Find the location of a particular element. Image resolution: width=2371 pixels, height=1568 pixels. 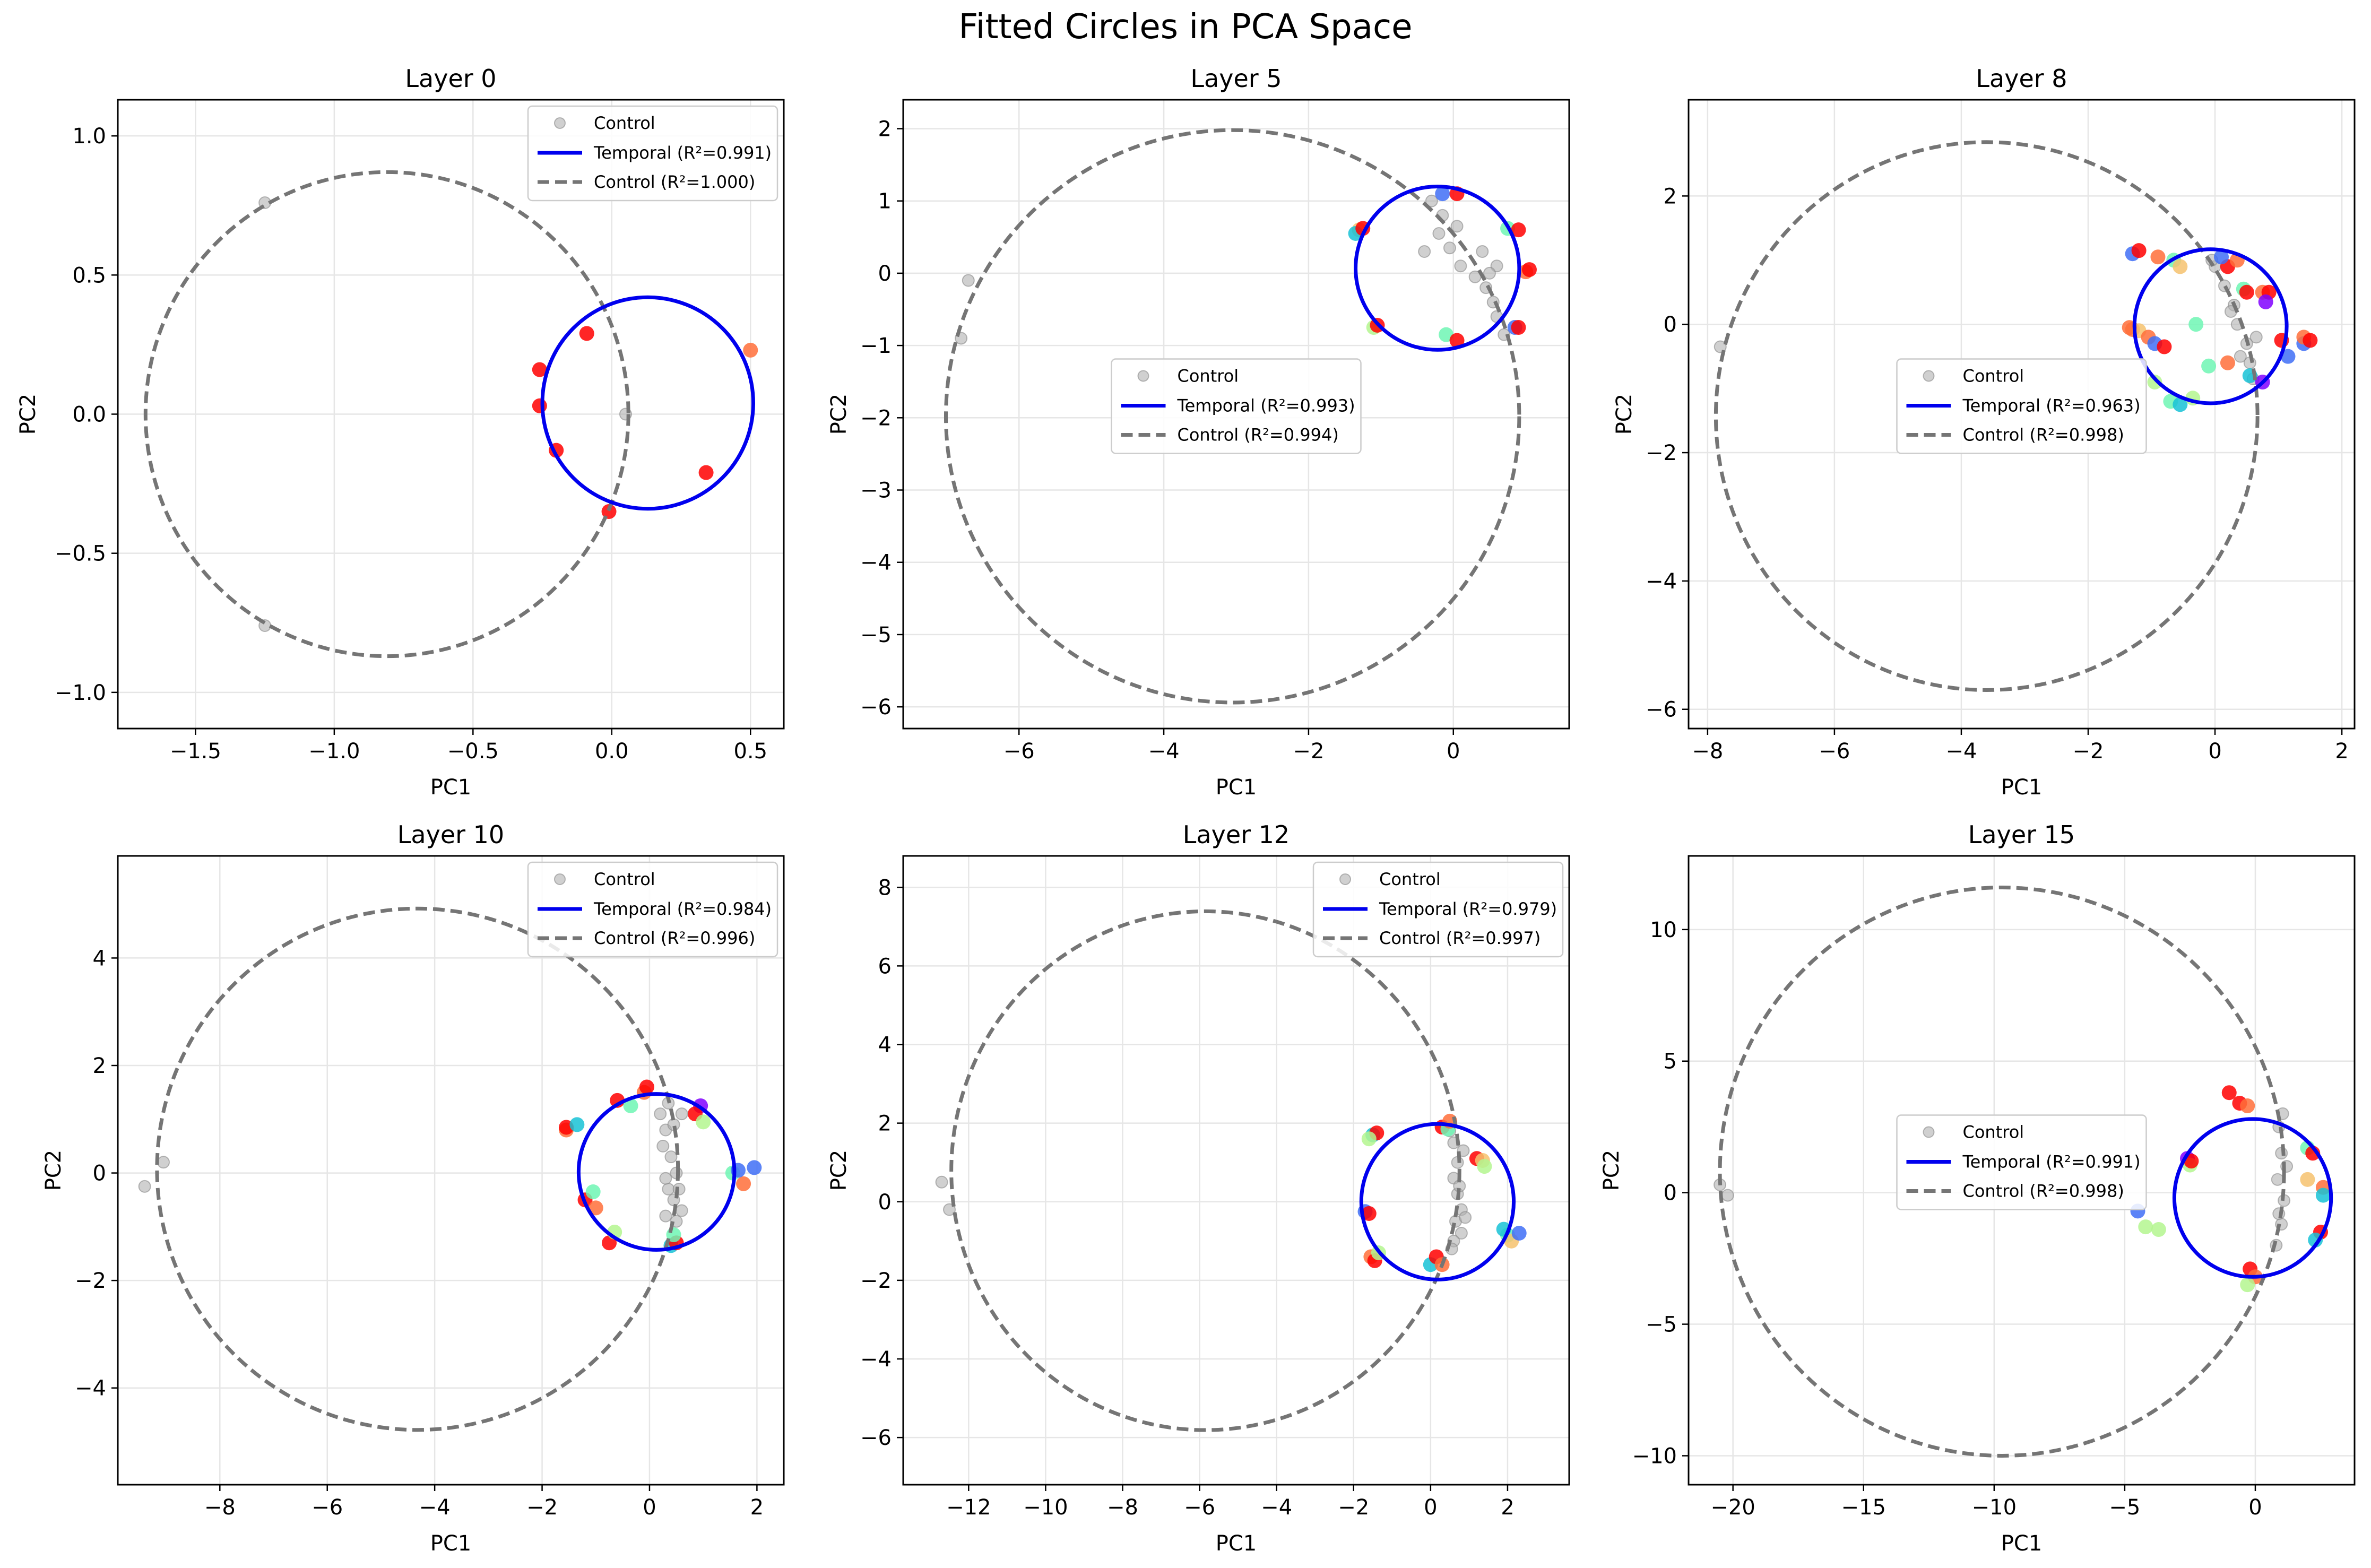

x-tick-label: 2 is located at coordinates (1507, 1507).